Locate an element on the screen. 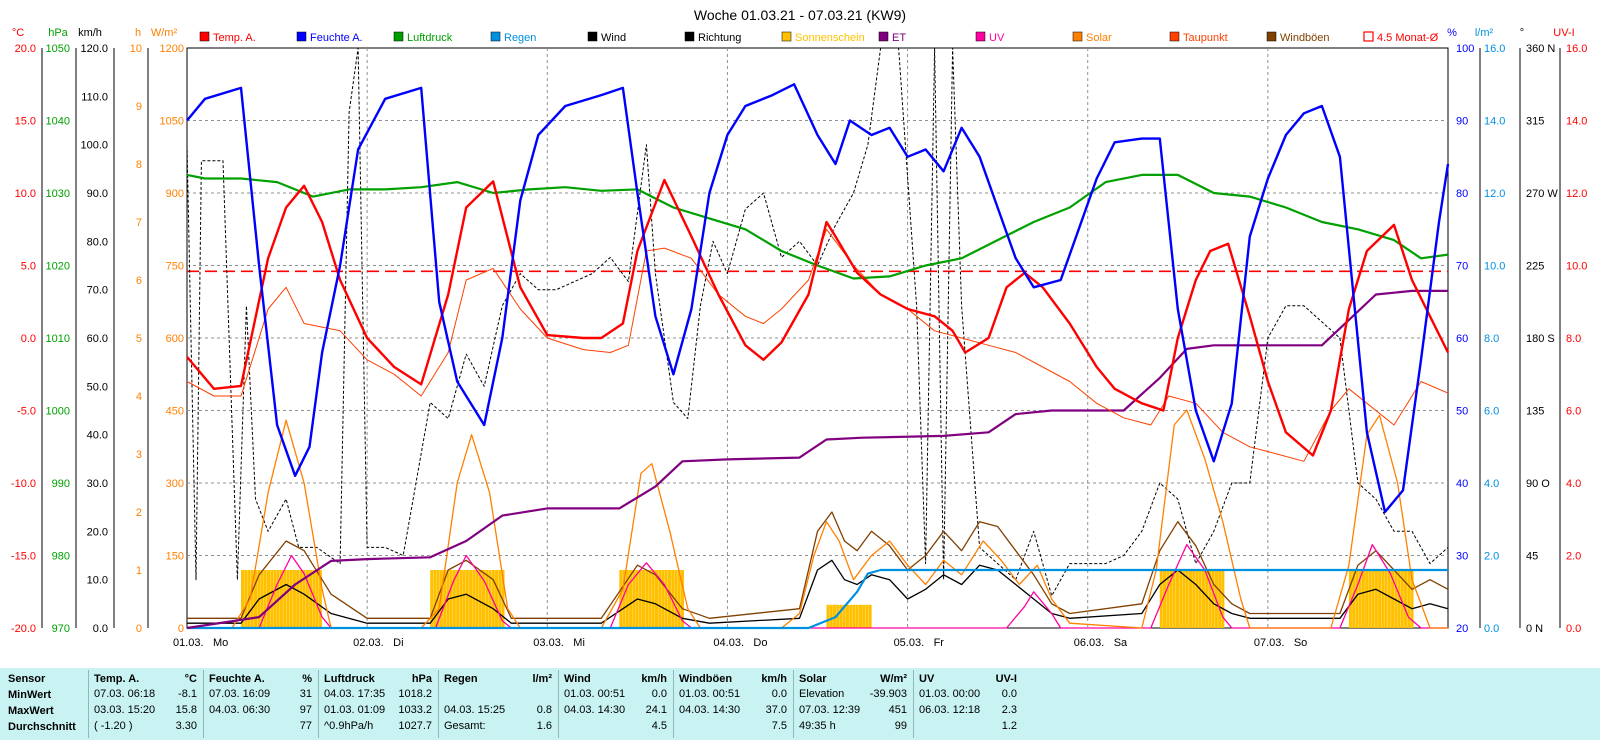 Image resolution: width=1600 pixels, height=740 pixels. stats-cell-time: 03.03. 15:20 is located at coordinates (125, 710).